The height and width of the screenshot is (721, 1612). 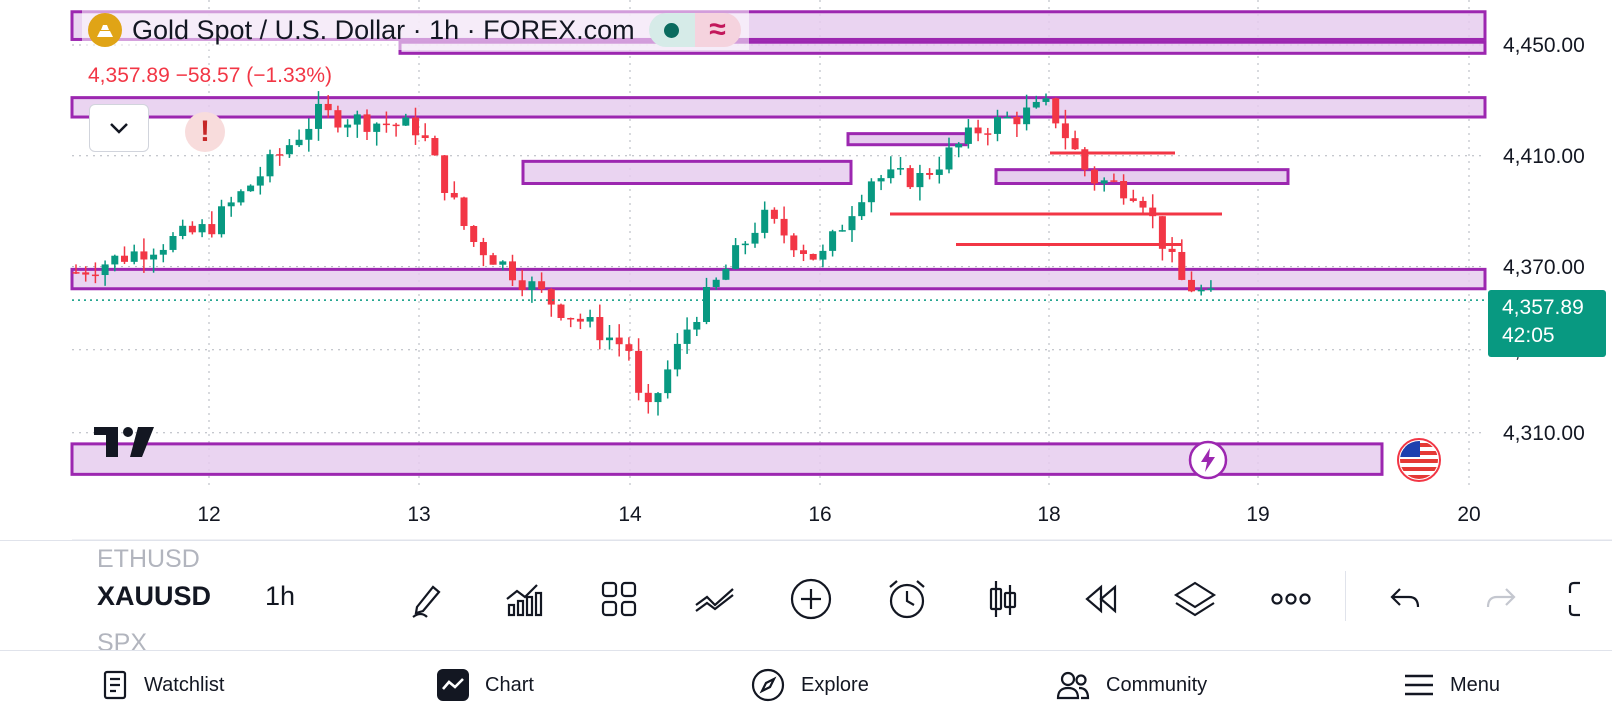 What do you see at coordinates (124, 445) in the screenshot?
I see `tradingview-logo-icon` at bounding box center [124, 445].